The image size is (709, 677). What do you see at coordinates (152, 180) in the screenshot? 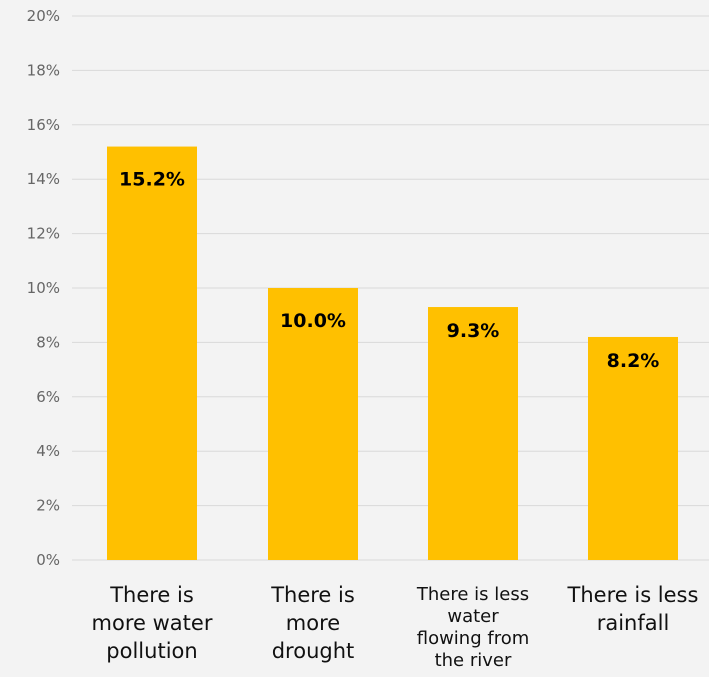
I see `data-label: 15.2%` at bounding box center [152, 180].